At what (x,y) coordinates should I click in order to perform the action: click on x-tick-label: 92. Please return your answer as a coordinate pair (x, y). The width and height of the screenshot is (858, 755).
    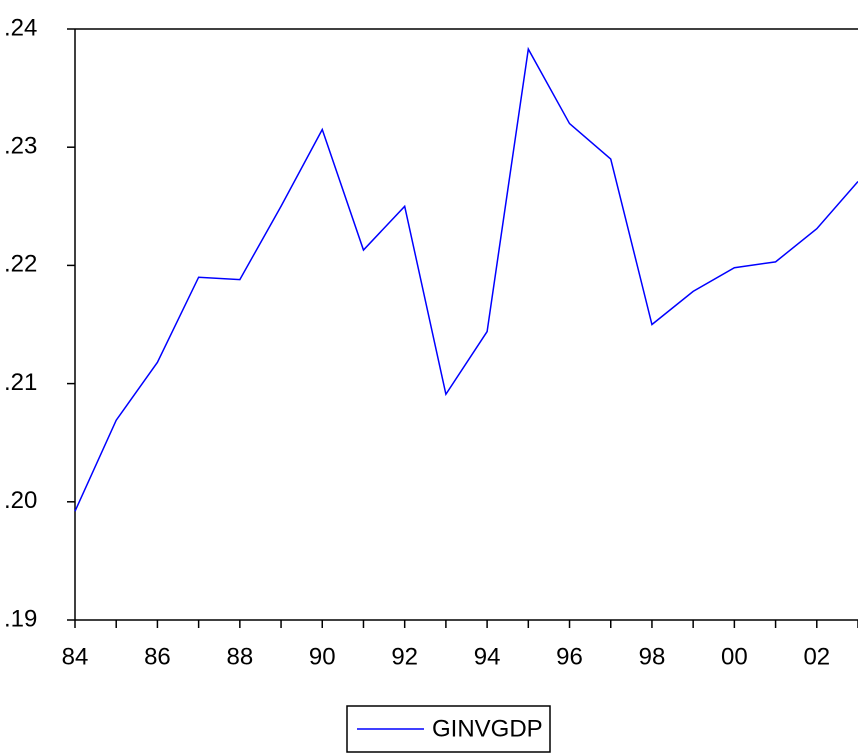
    Looking at the image, I should click on (404, 656).